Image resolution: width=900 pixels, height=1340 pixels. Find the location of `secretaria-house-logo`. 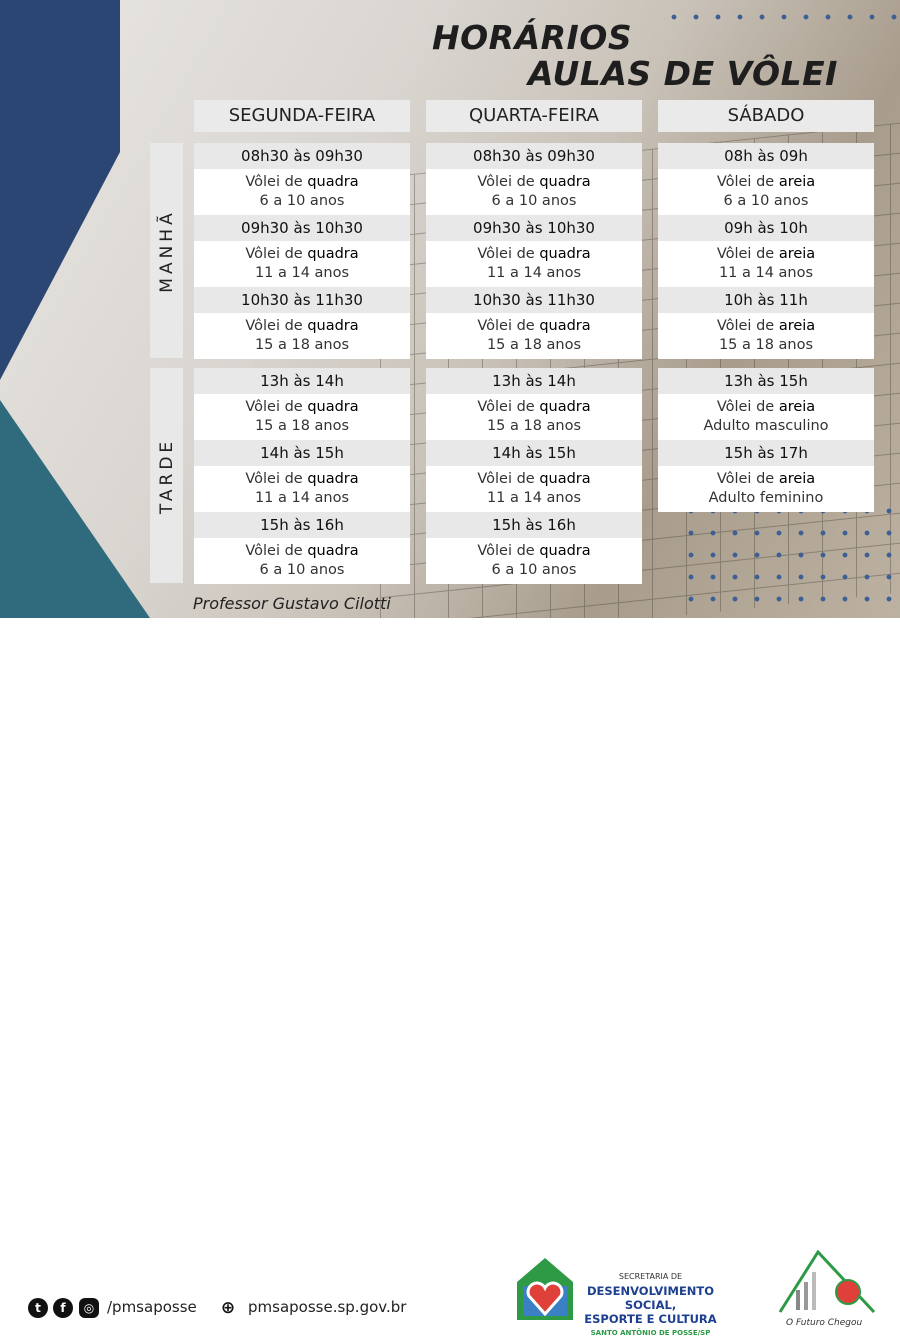

secretaria-house-logo is located at coordinates (545, 1289).